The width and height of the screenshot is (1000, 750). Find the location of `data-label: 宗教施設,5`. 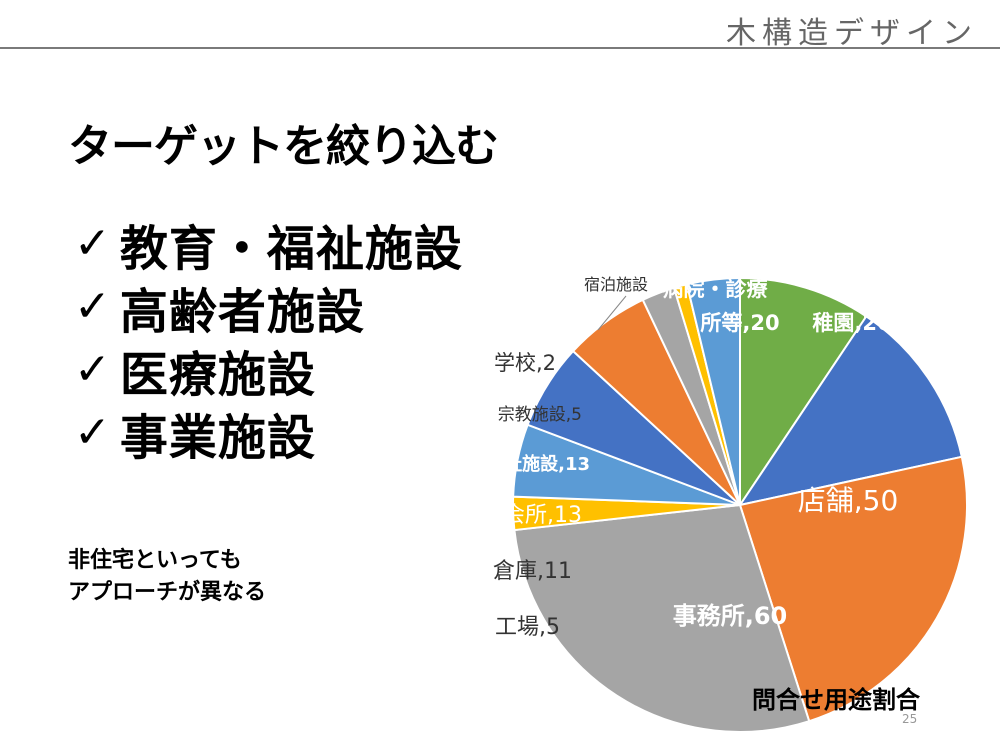

data-label: 宗教施設,5 is located at coordinates (540, 415).